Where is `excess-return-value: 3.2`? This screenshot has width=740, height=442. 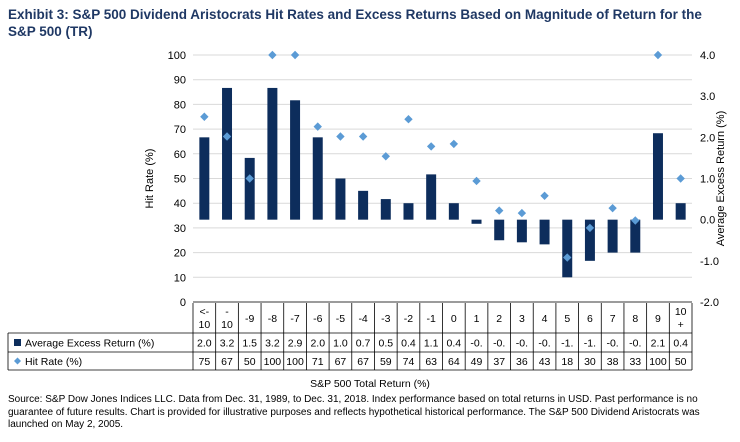
excess-return-value: 3.2 is located at coordinates (227, 344).